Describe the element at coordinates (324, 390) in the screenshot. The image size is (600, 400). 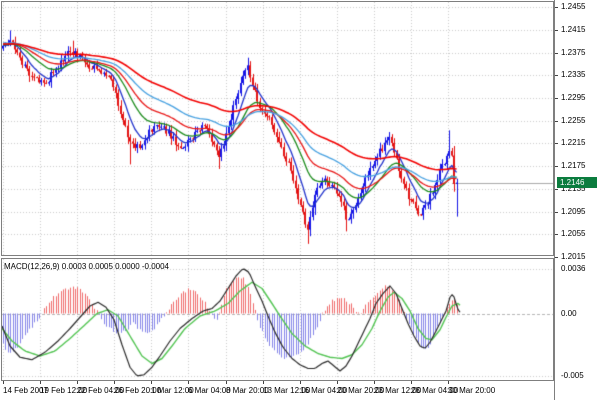
I see `time-axis-label: 16 Mar 04:00` at that location.